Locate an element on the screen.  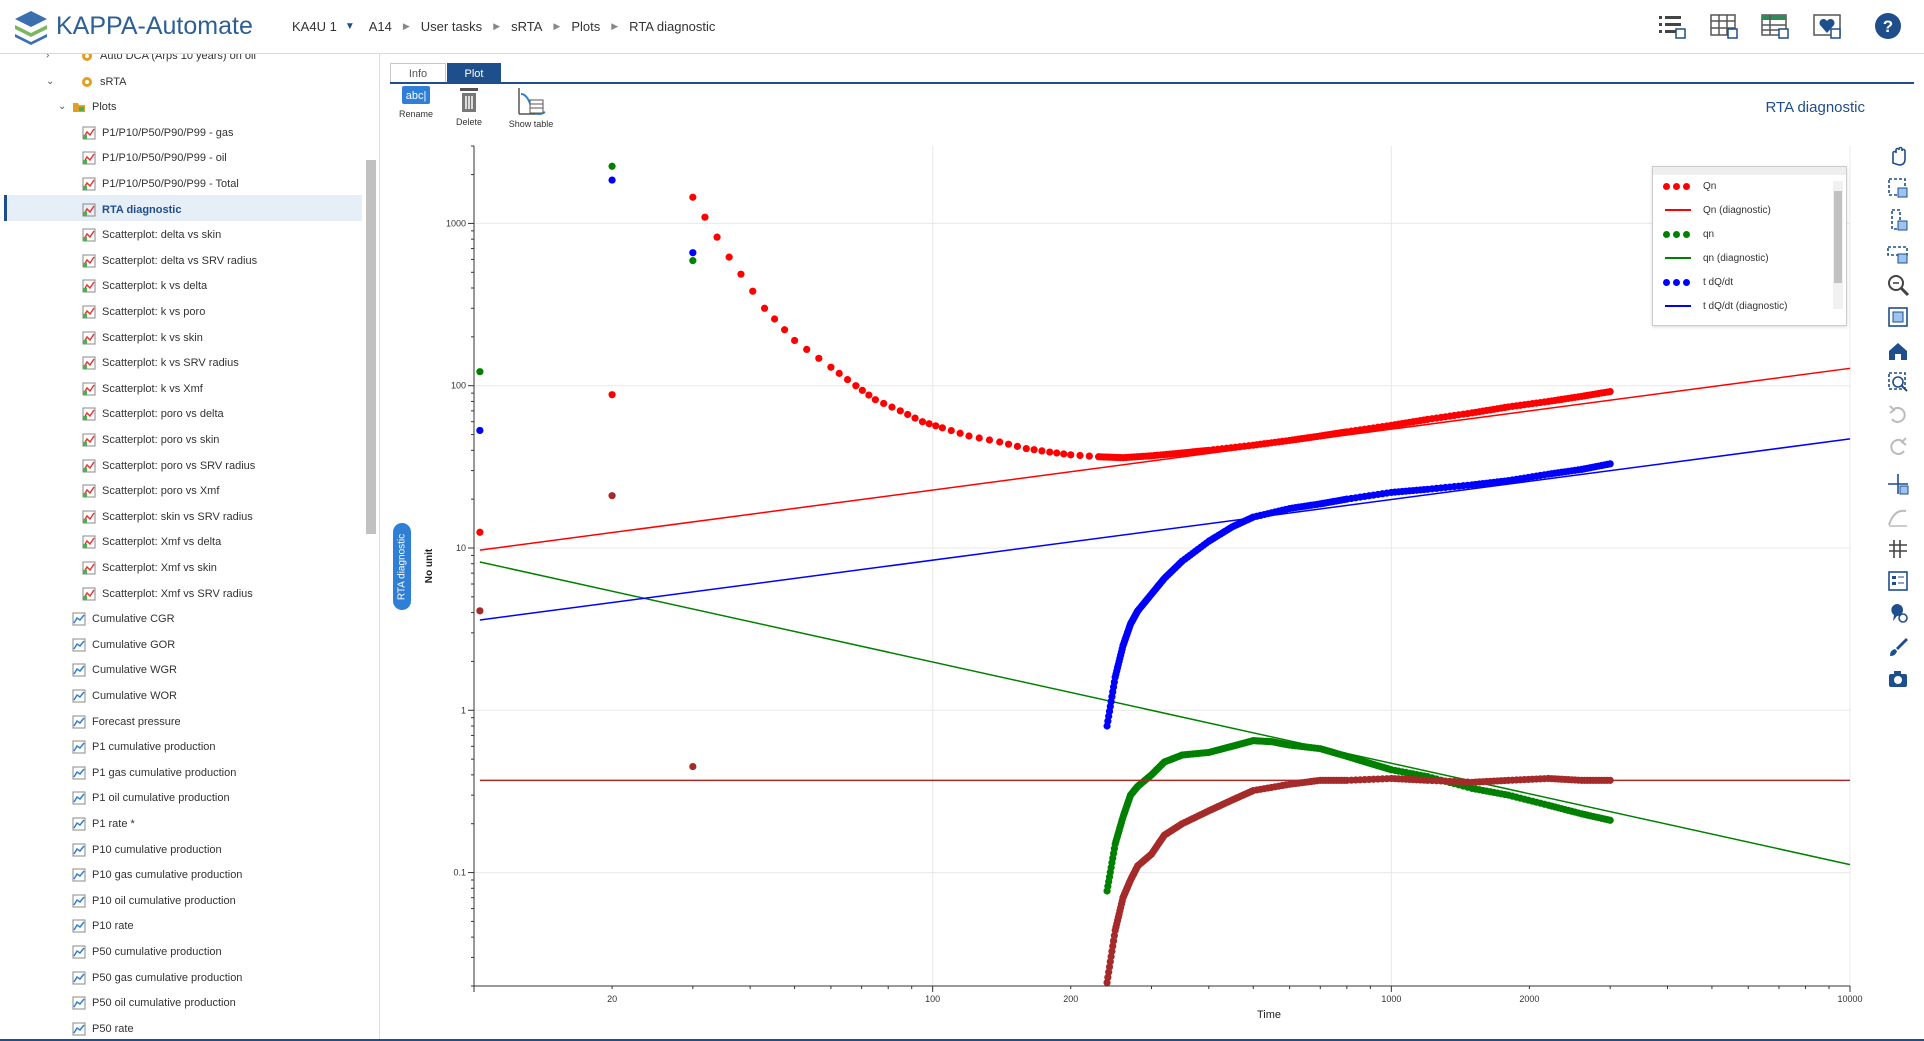
tree-item: Cumulative CGR is located at coordinates (123, 619).